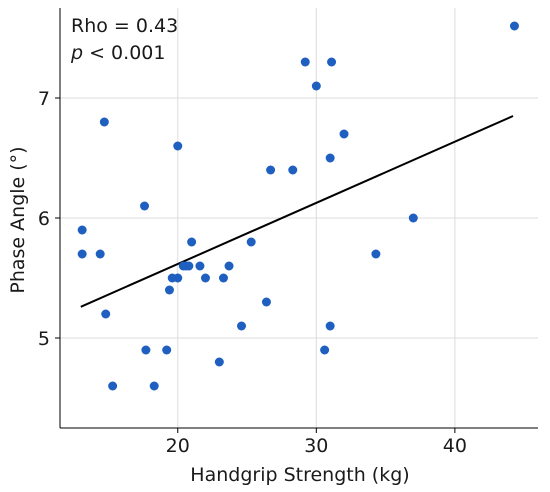  Describe the element at coordinates (124, 26) in the screenshot. I see `rho-annotation: Rho = 0.43` at that location.